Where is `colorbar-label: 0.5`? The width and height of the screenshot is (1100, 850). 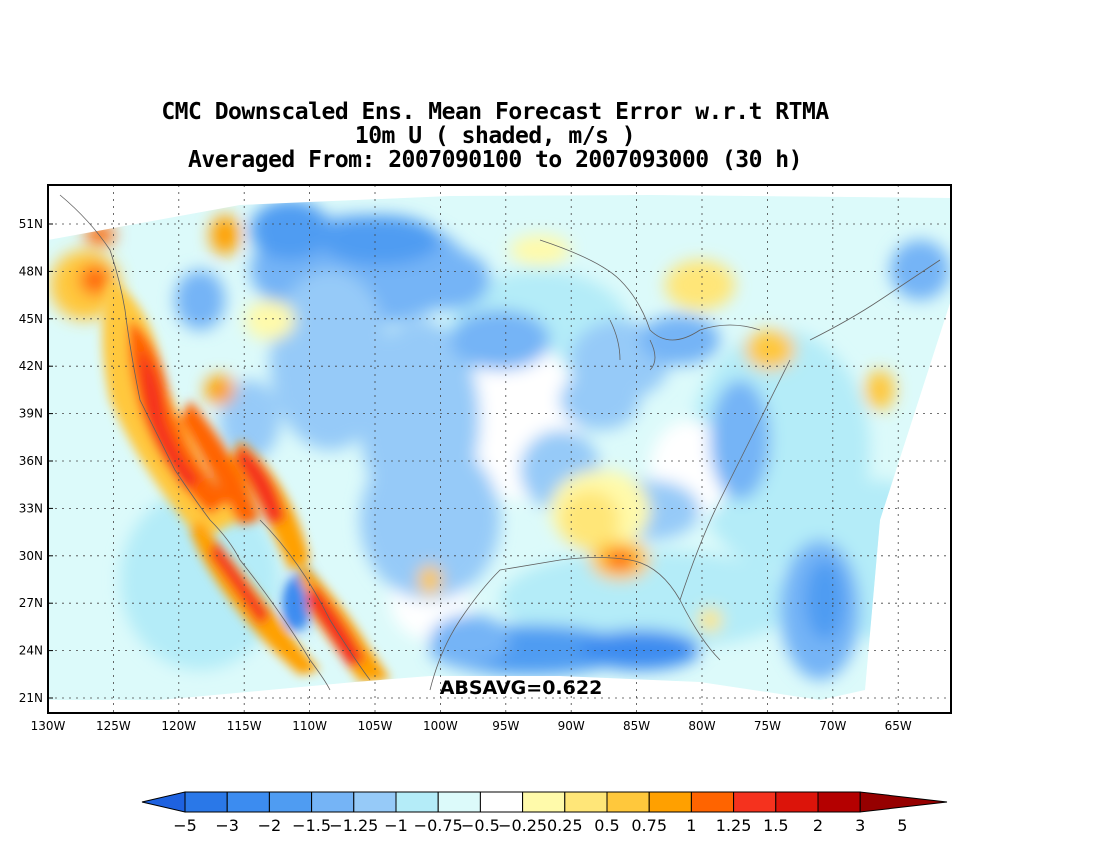 colorbar-label: 0.5 is located at coordinates (606, 825).